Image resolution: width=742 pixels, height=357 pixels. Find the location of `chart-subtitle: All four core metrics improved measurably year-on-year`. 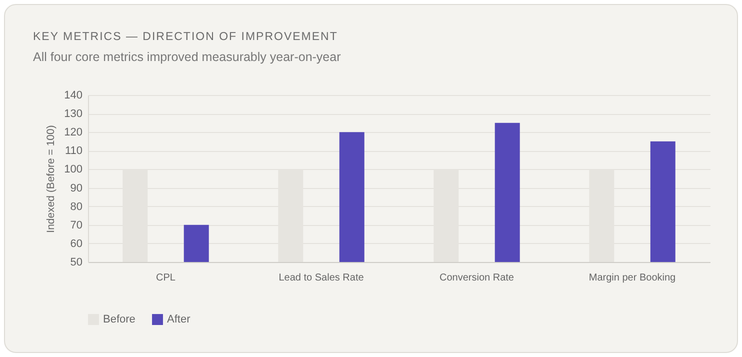

chart-subtitle: All four core metrics improved measurably year-on-year is located at coordinates (187, 57).